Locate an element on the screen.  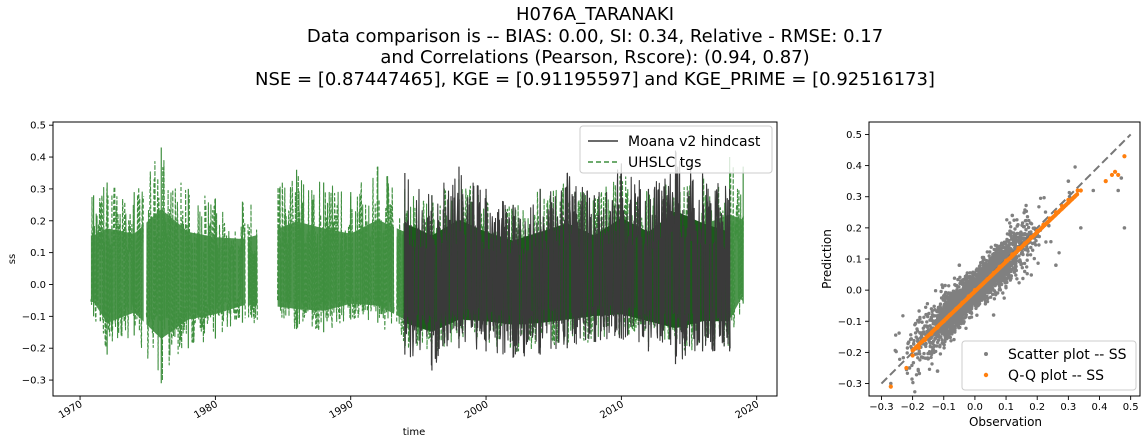
y-tick-label-5: 0.2 is located at coordinates (38, 221).